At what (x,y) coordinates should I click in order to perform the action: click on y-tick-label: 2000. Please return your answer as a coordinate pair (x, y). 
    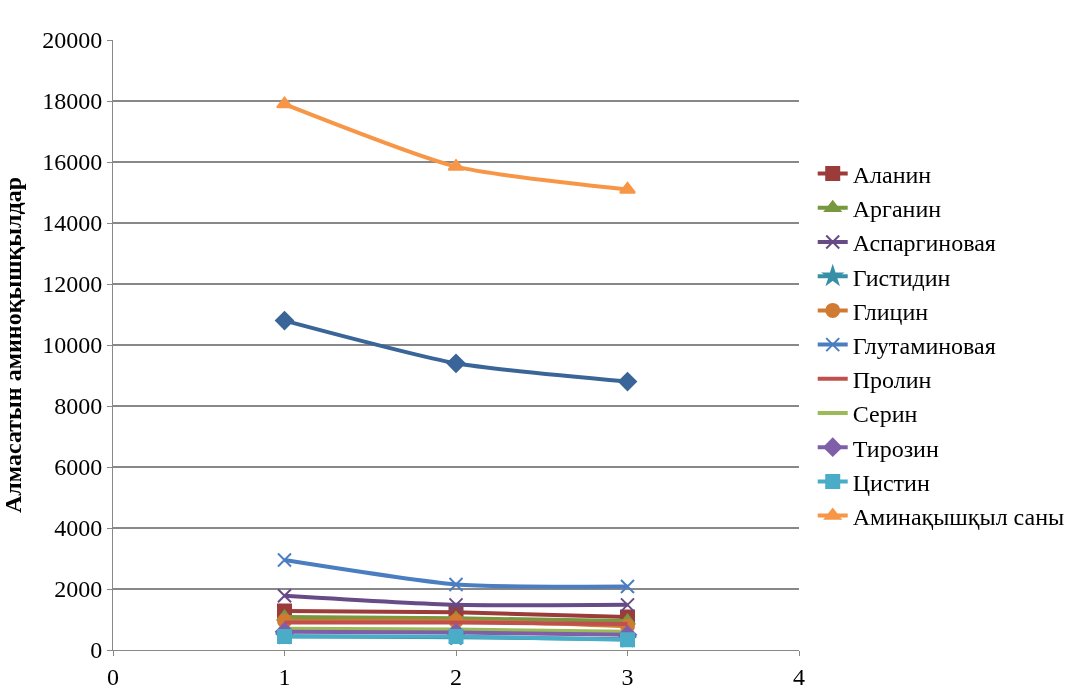
    Looking at the image, I should click on (78, 589).